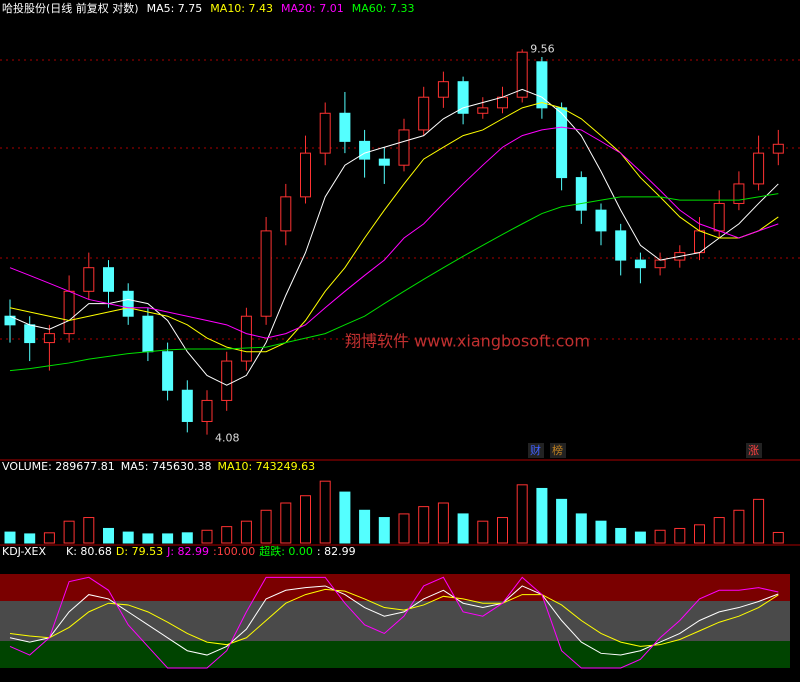 Image resolution: width=800 pixels, height=682 pixels. Describe the element at coordinates (312, 8) in the screenshot. I see `header-text: MA20: 7.01` at that location.